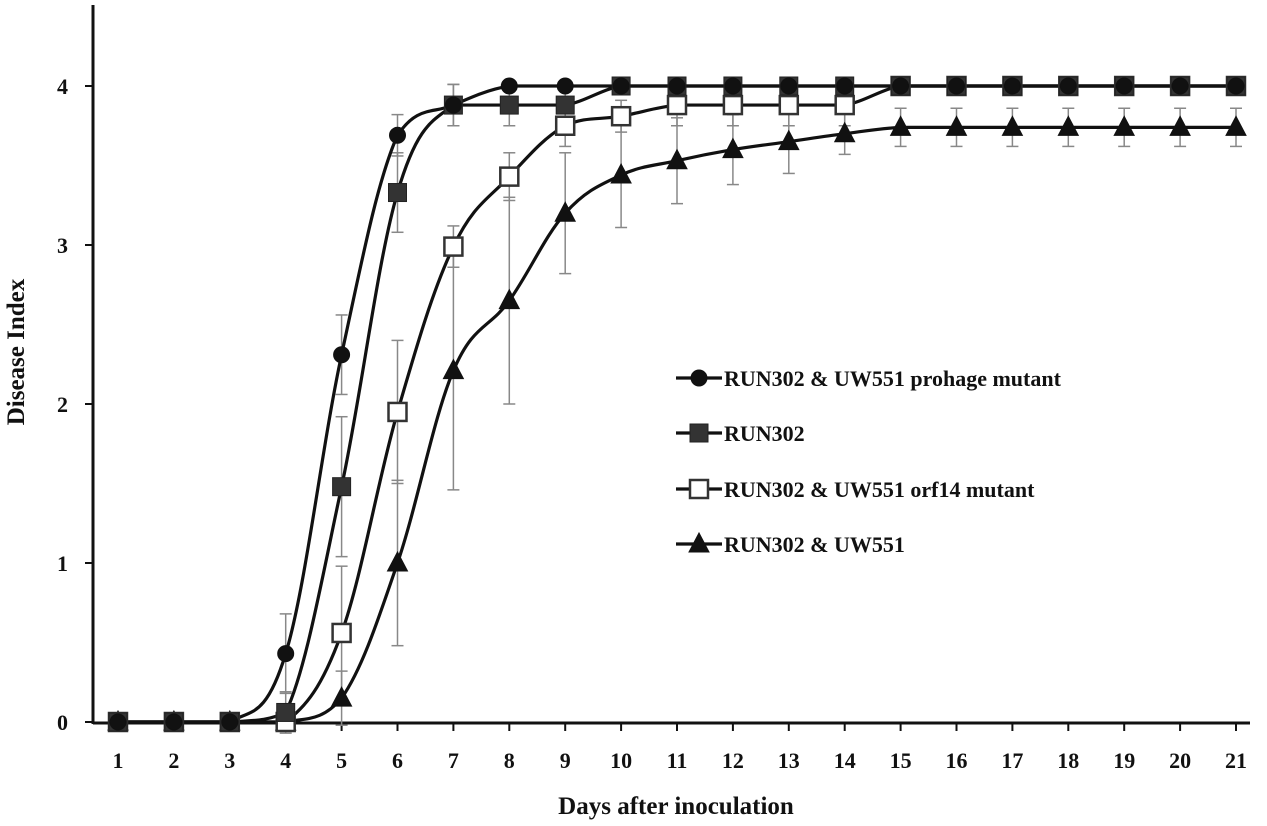 This screenshot has width=1267, height=826. What do you see at coordinates (789, 760) in the screenshot?
I see `x-tick-label: 13` at bounding box center [789, 760].